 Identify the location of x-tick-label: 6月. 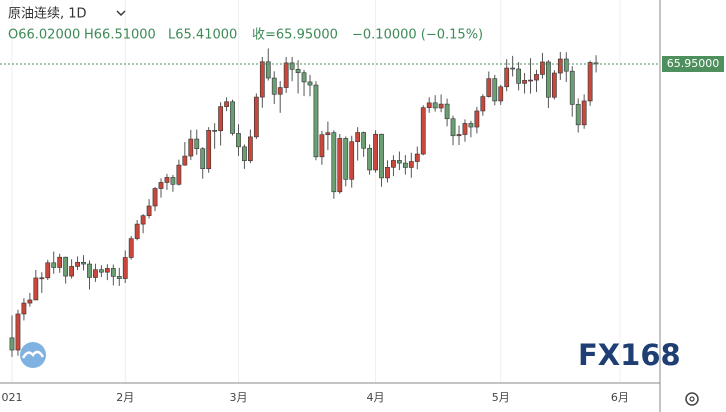
(620, 397).